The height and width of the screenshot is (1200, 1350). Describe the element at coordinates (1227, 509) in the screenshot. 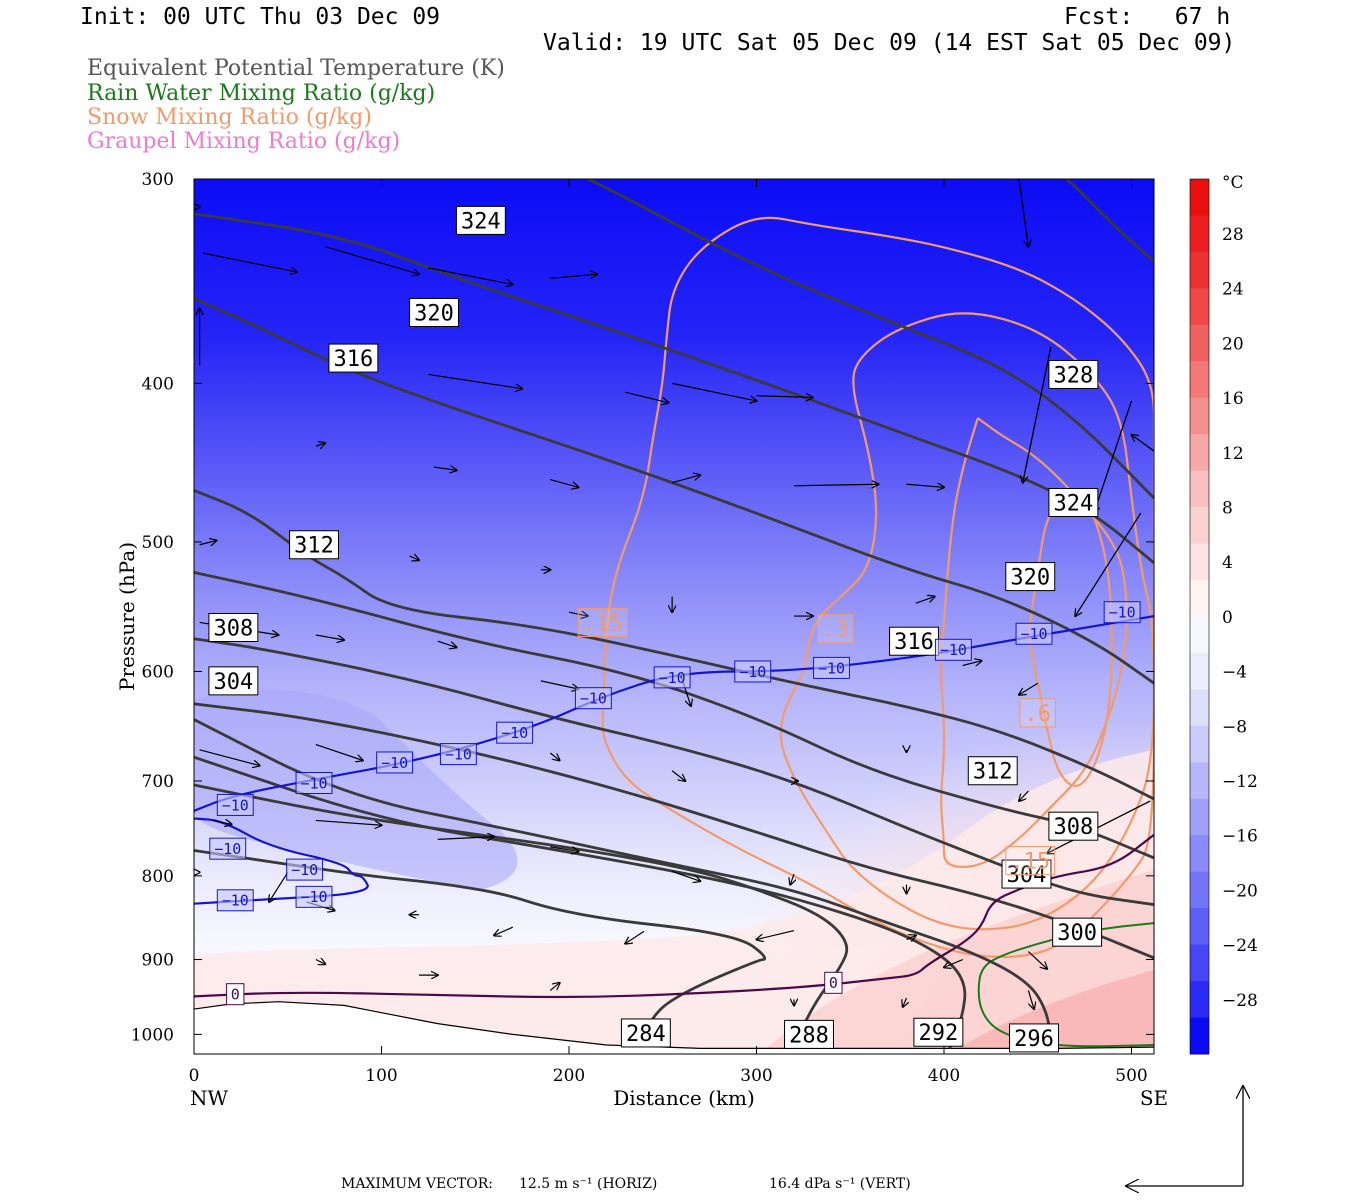

I see `colorbar-tick-label: 8` at that location.